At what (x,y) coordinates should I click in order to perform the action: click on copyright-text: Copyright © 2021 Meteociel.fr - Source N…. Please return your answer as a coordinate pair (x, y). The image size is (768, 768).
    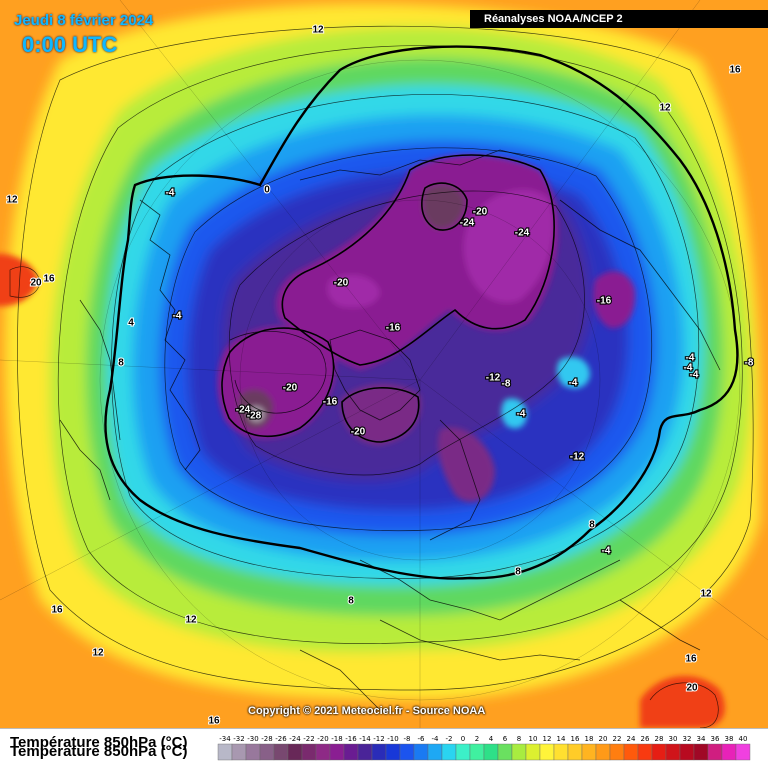
    Looking at the image, I should click on (367, 711).